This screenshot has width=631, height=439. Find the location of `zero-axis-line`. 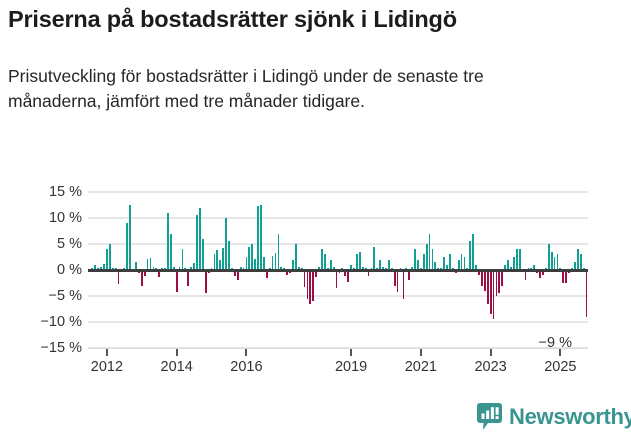

zero-axis-line is located at coordinates (338, 270).